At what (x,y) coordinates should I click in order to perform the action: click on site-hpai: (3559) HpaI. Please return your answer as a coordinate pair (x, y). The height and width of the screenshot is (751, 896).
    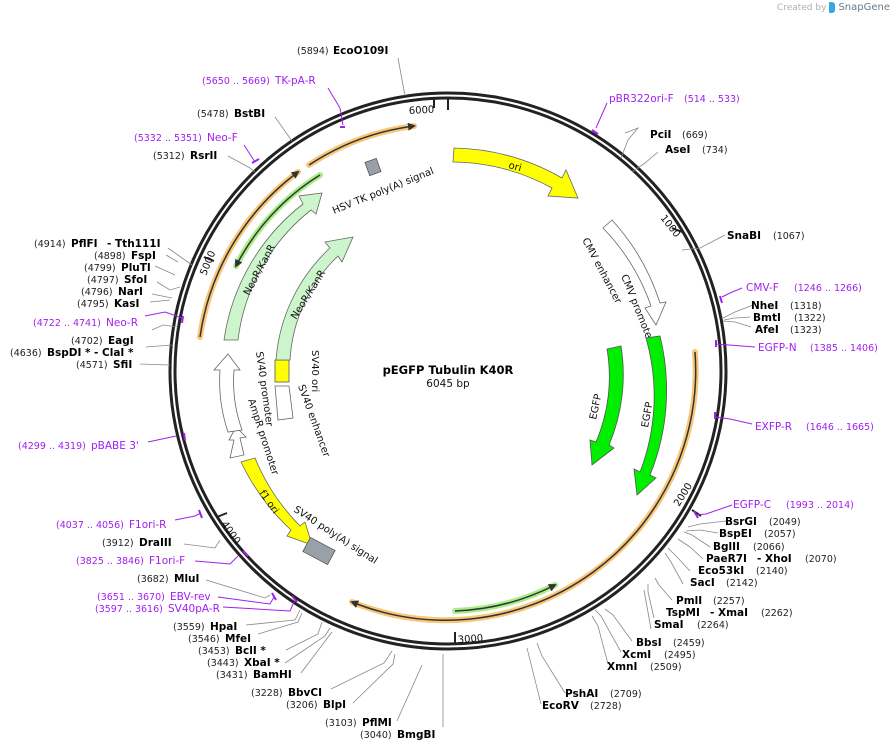
    Looking at the image, I should click on (205, 627).